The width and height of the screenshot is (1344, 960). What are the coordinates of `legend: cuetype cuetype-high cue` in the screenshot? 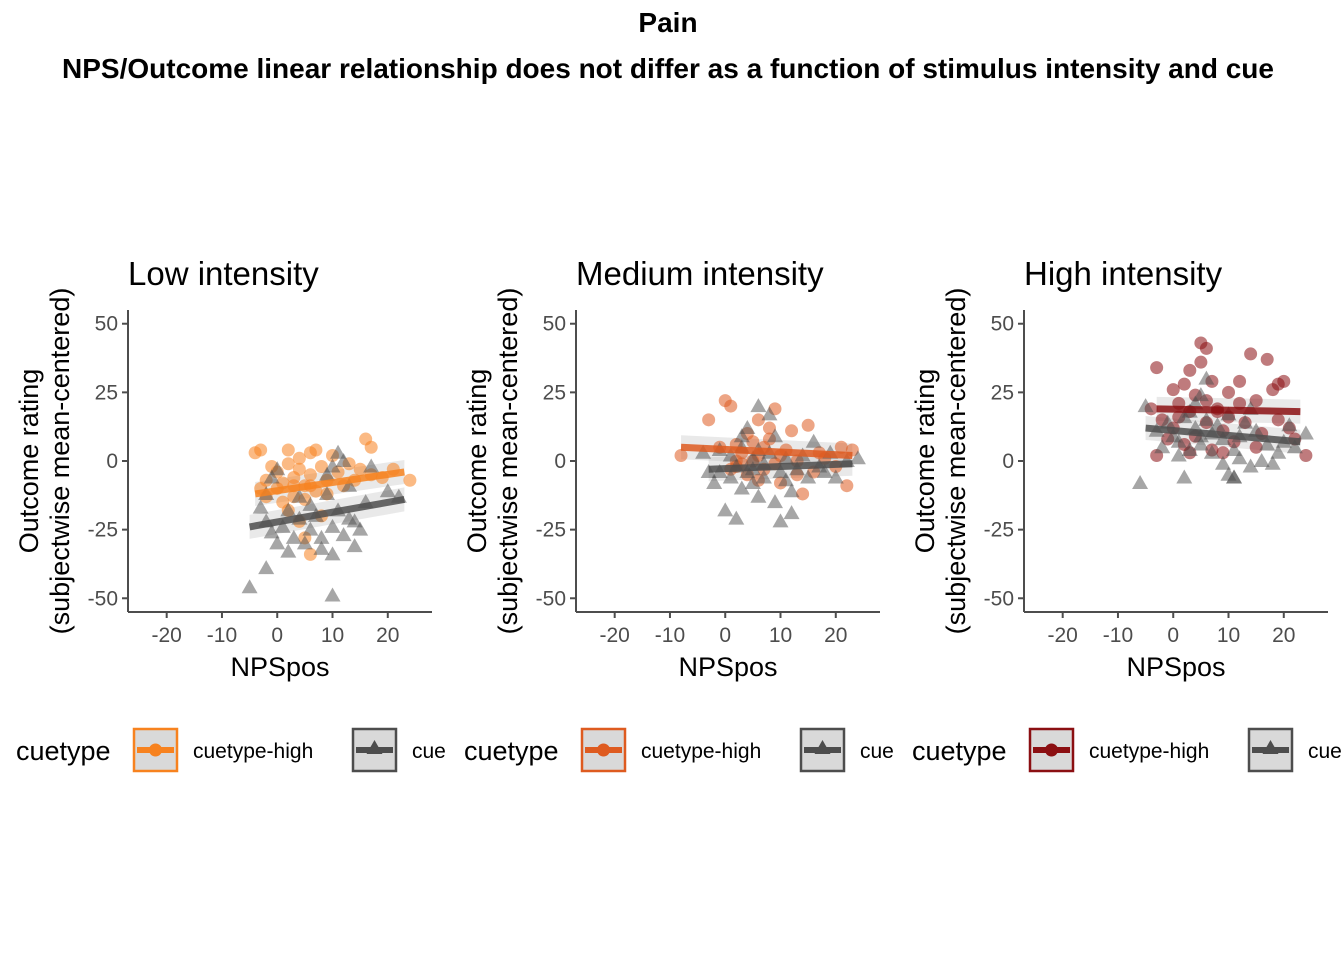 It's located at (1127, 750).